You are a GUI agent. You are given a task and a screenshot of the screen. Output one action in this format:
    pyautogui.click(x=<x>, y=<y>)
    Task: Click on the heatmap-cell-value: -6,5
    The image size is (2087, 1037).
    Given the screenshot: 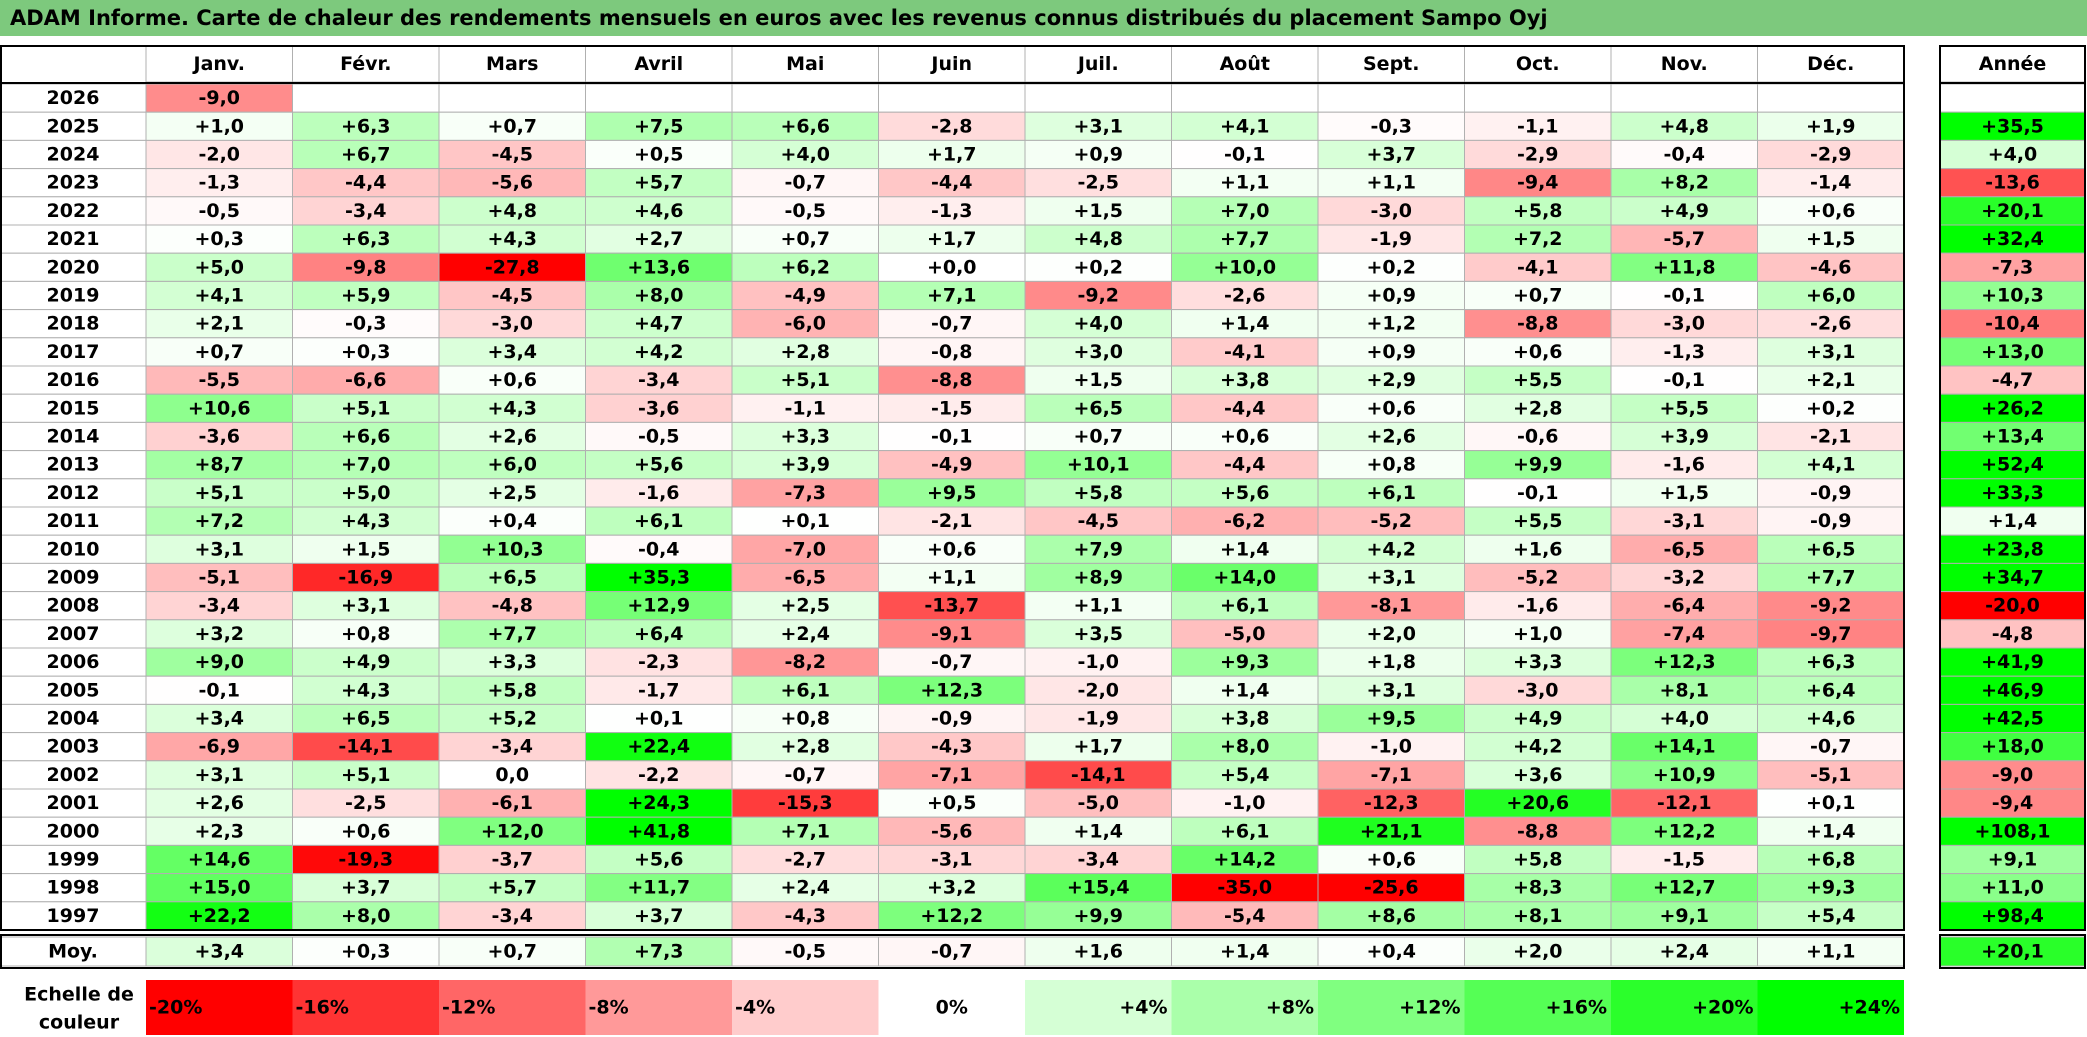 What is the action you would take?
    pyautogui.click(x=1684, y=549)
    